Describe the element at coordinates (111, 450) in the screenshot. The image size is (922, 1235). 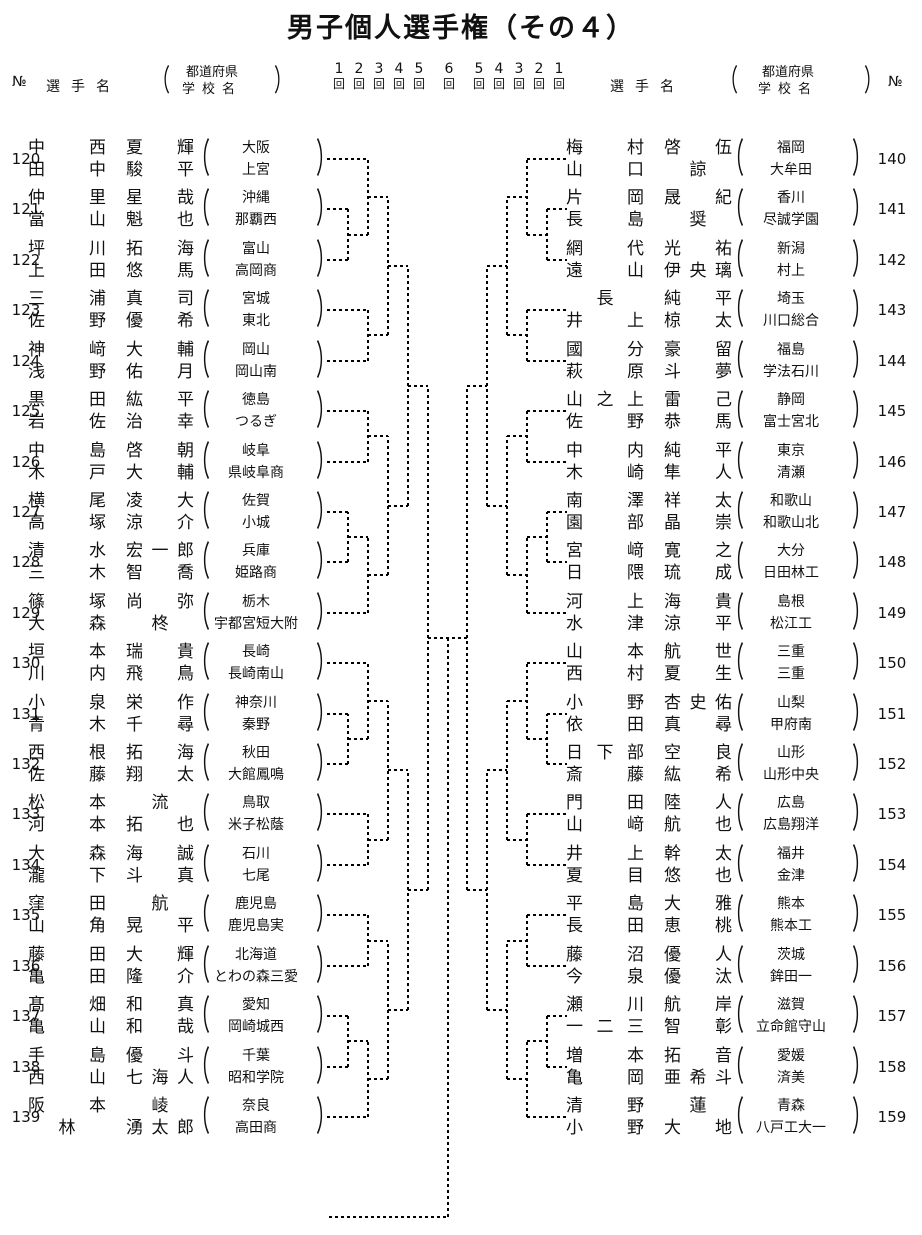
I see `player-name-1: 中島啓朝` at that location.